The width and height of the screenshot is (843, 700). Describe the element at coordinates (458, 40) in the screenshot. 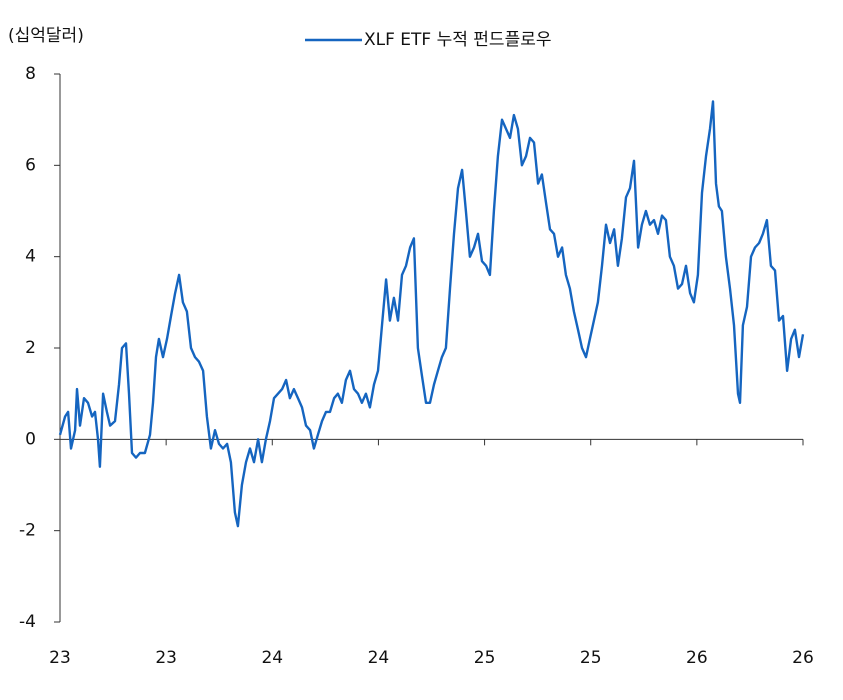

I see `legend-label: XLF ETF 누적 펀드플로우` at that location.